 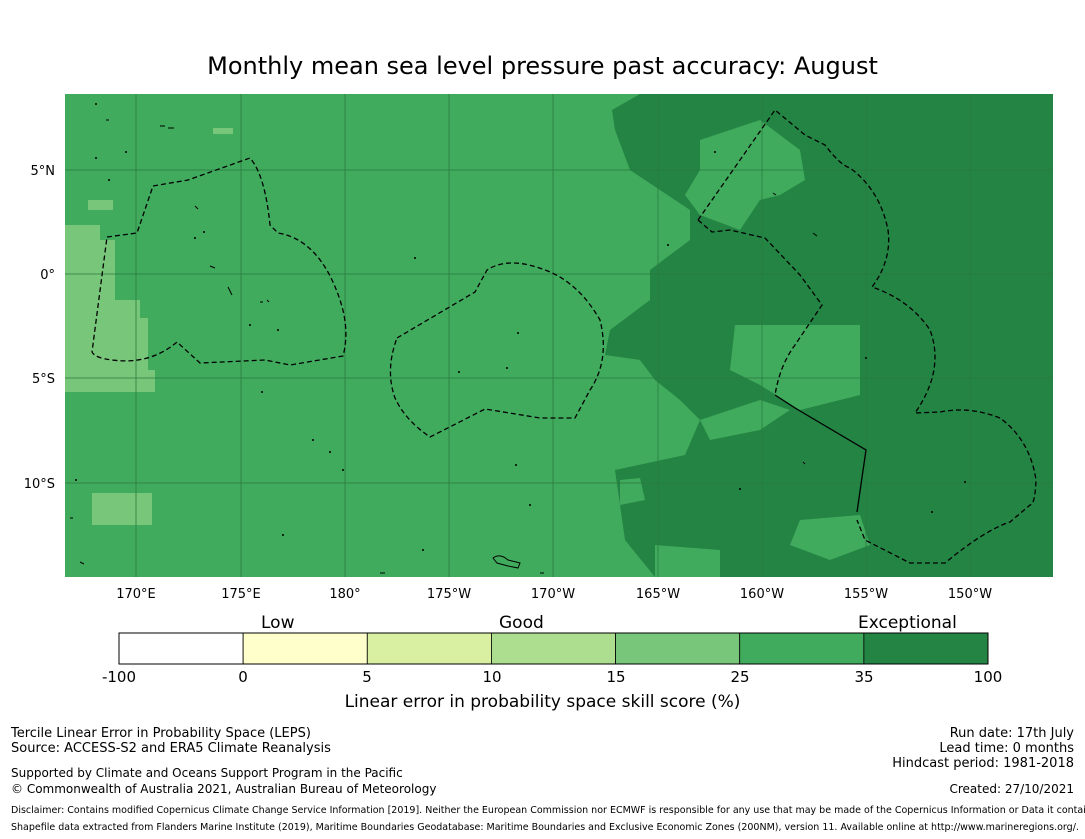 What do you see at coordinates (119, 677) in the screenshot?
I see `colorbar-tick: -100` at bounding box center [119, 677].